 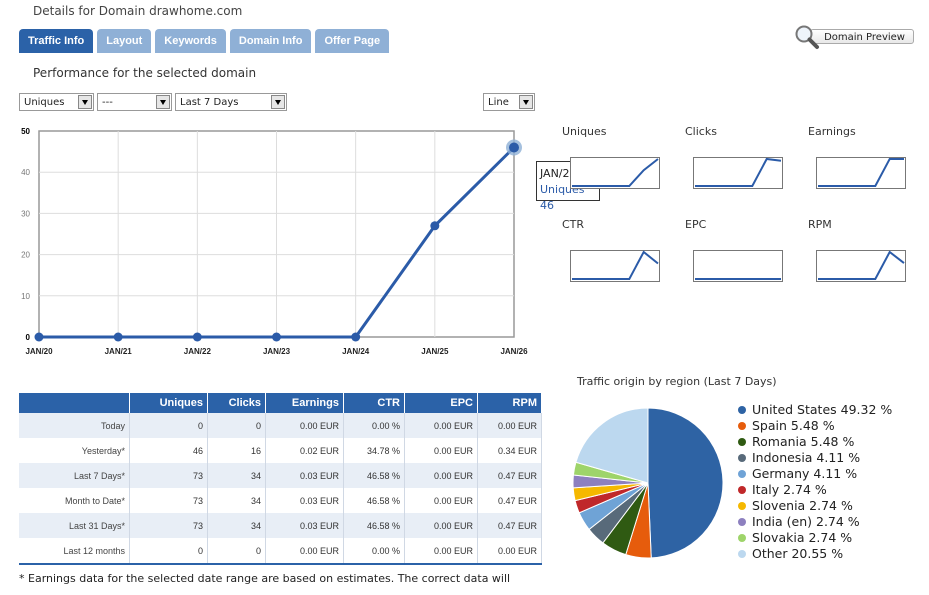 What do you see at coordinates (74, 475) in the screenshot?
I see `row-label: Last 7 Days*` at bounding box center [74, 475].